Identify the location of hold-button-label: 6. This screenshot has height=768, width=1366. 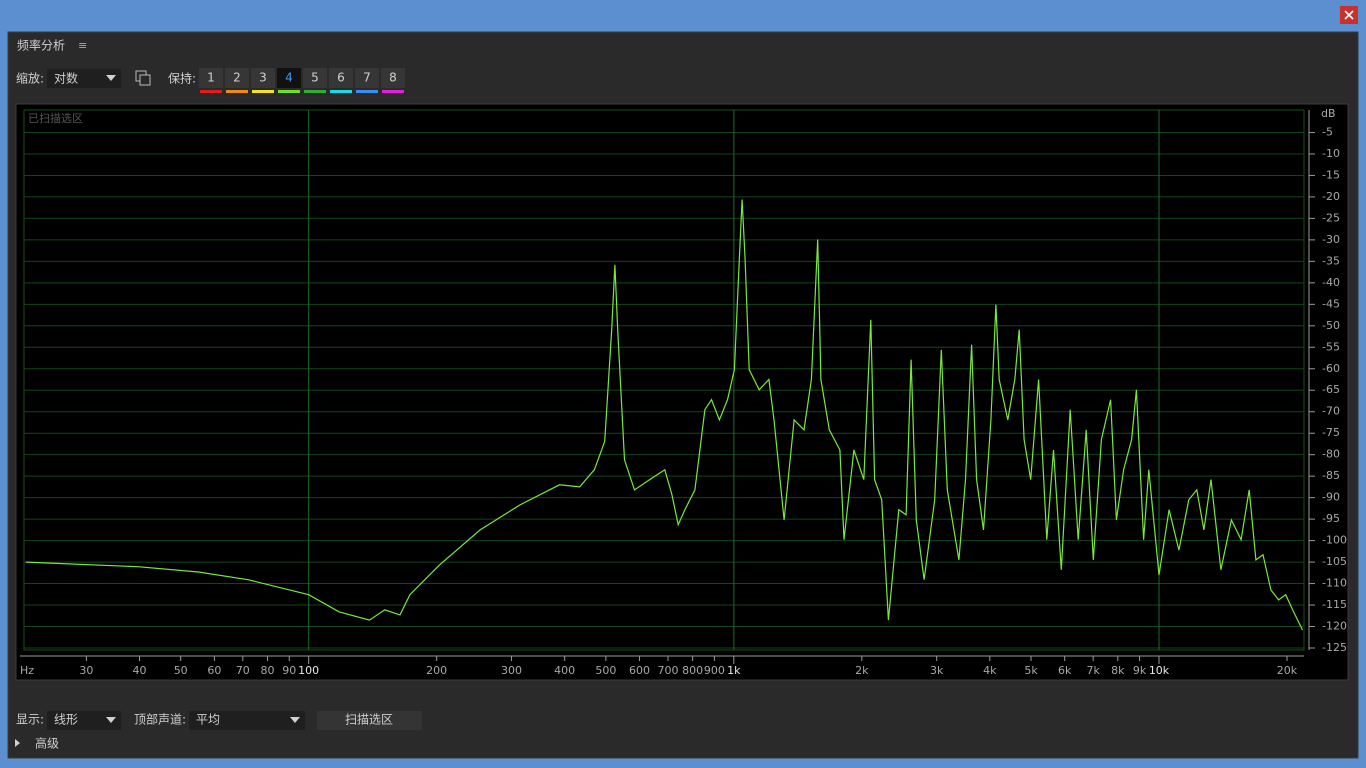
(341, 78).